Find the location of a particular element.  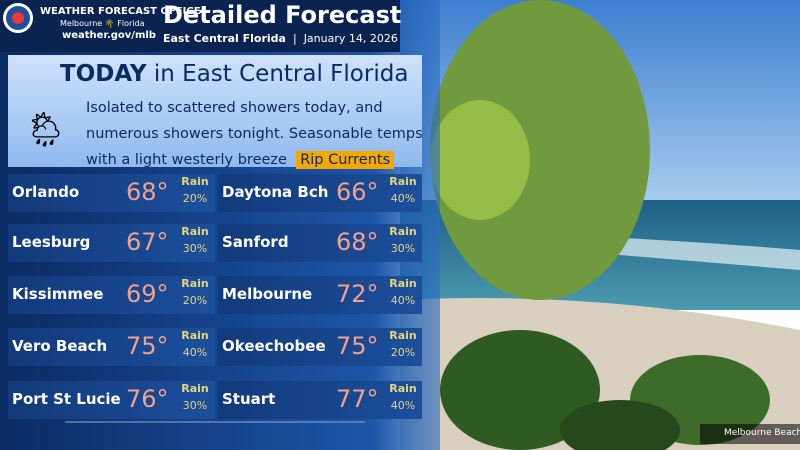

city-temp: 69° is located at coordinates (147, 294).